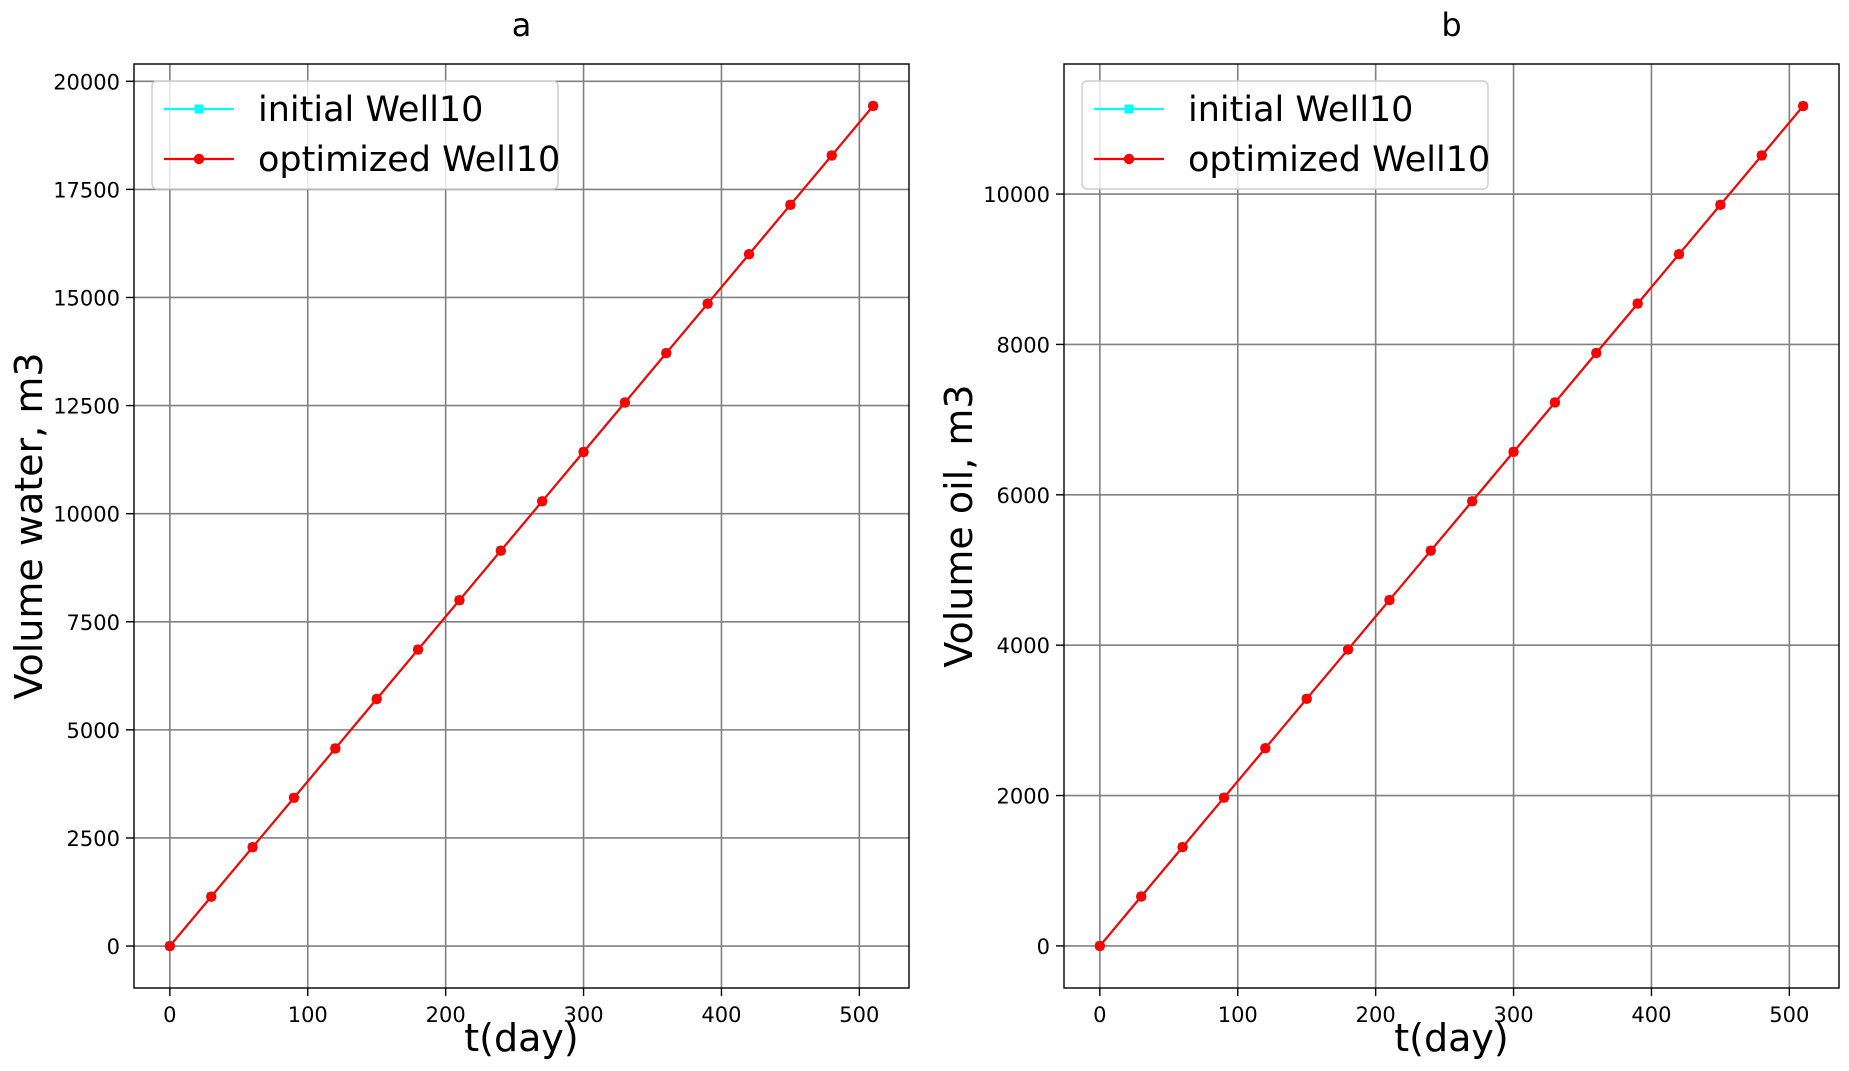 This screenshot has height=1071, width=1849. Describe the element at coordinates (86, 190) in the screenshot. I see `y-tick-label: 17500` at that location.